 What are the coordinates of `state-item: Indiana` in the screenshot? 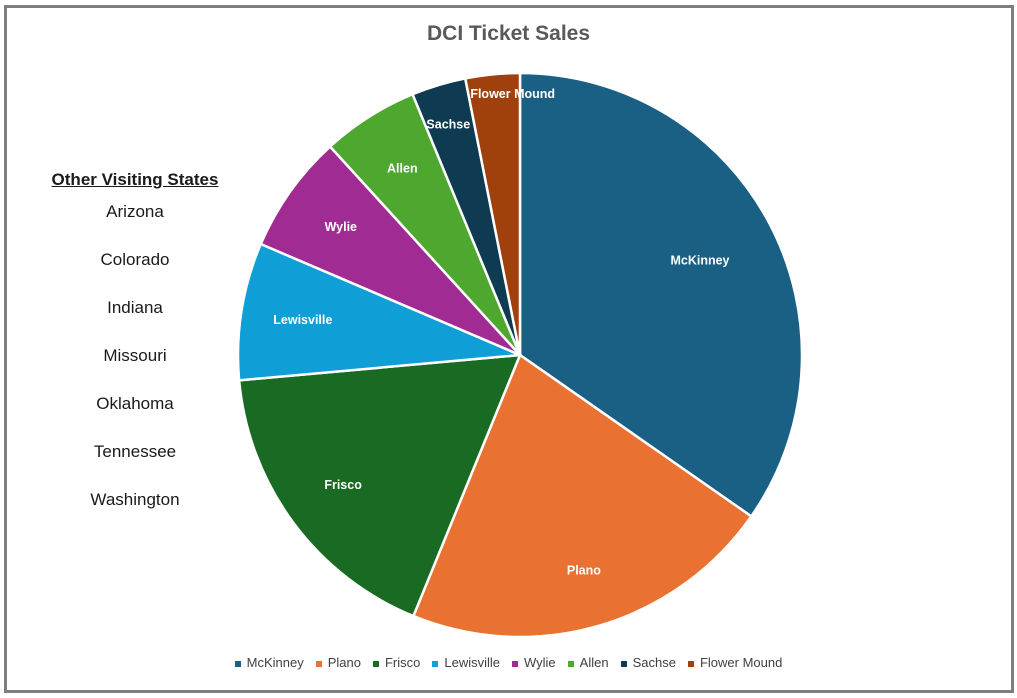 It's located at (135, 307).